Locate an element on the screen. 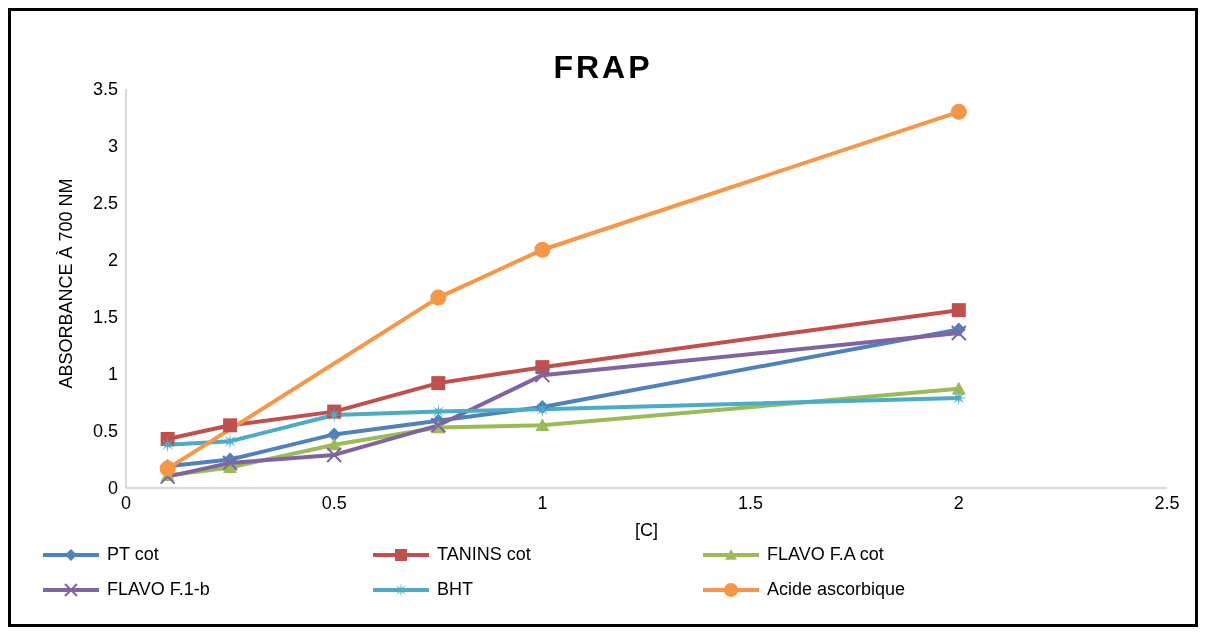  legend-label: FLAVO F.1-b is located at coordinates (158, 589).